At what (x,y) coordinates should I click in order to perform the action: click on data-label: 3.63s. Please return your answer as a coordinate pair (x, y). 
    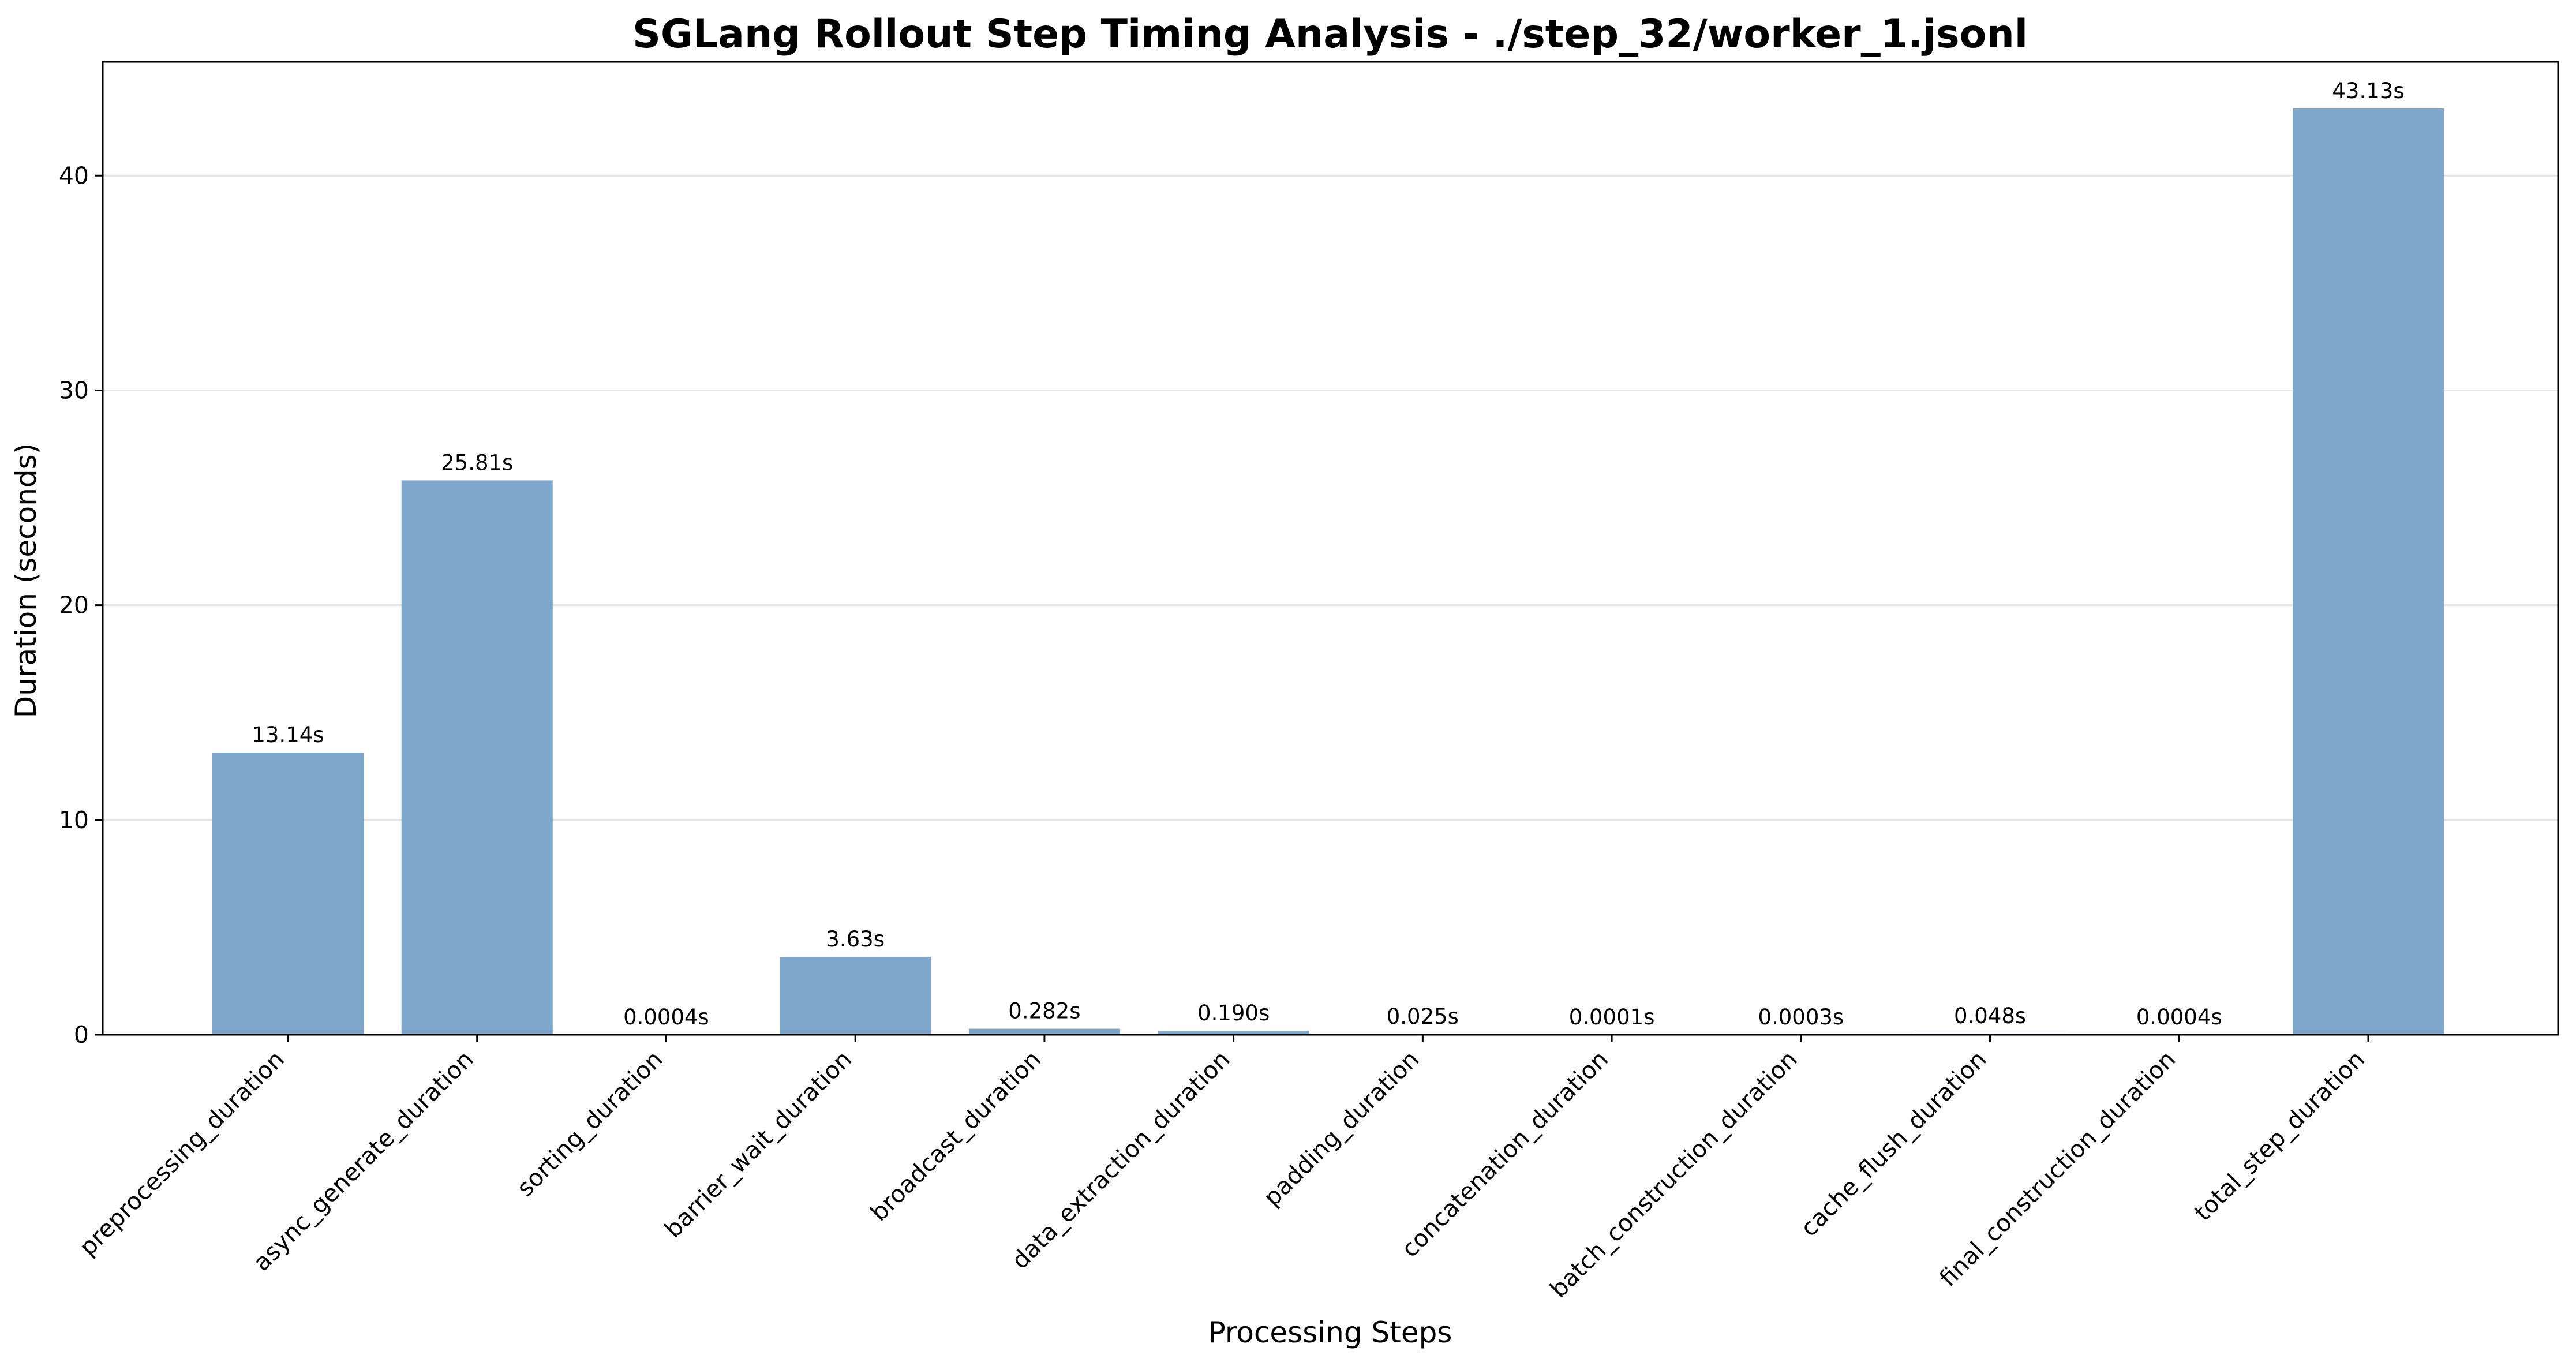
    Looking at the image, I should click on (856, 939).